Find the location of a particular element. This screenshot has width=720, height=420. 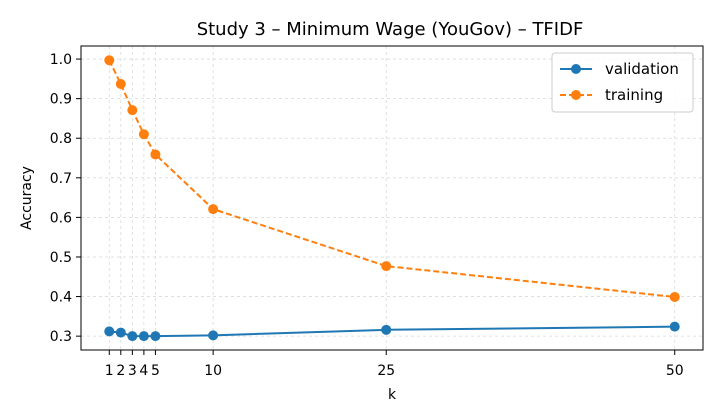

x-axis-label: k is located at coordinates (392, 395).